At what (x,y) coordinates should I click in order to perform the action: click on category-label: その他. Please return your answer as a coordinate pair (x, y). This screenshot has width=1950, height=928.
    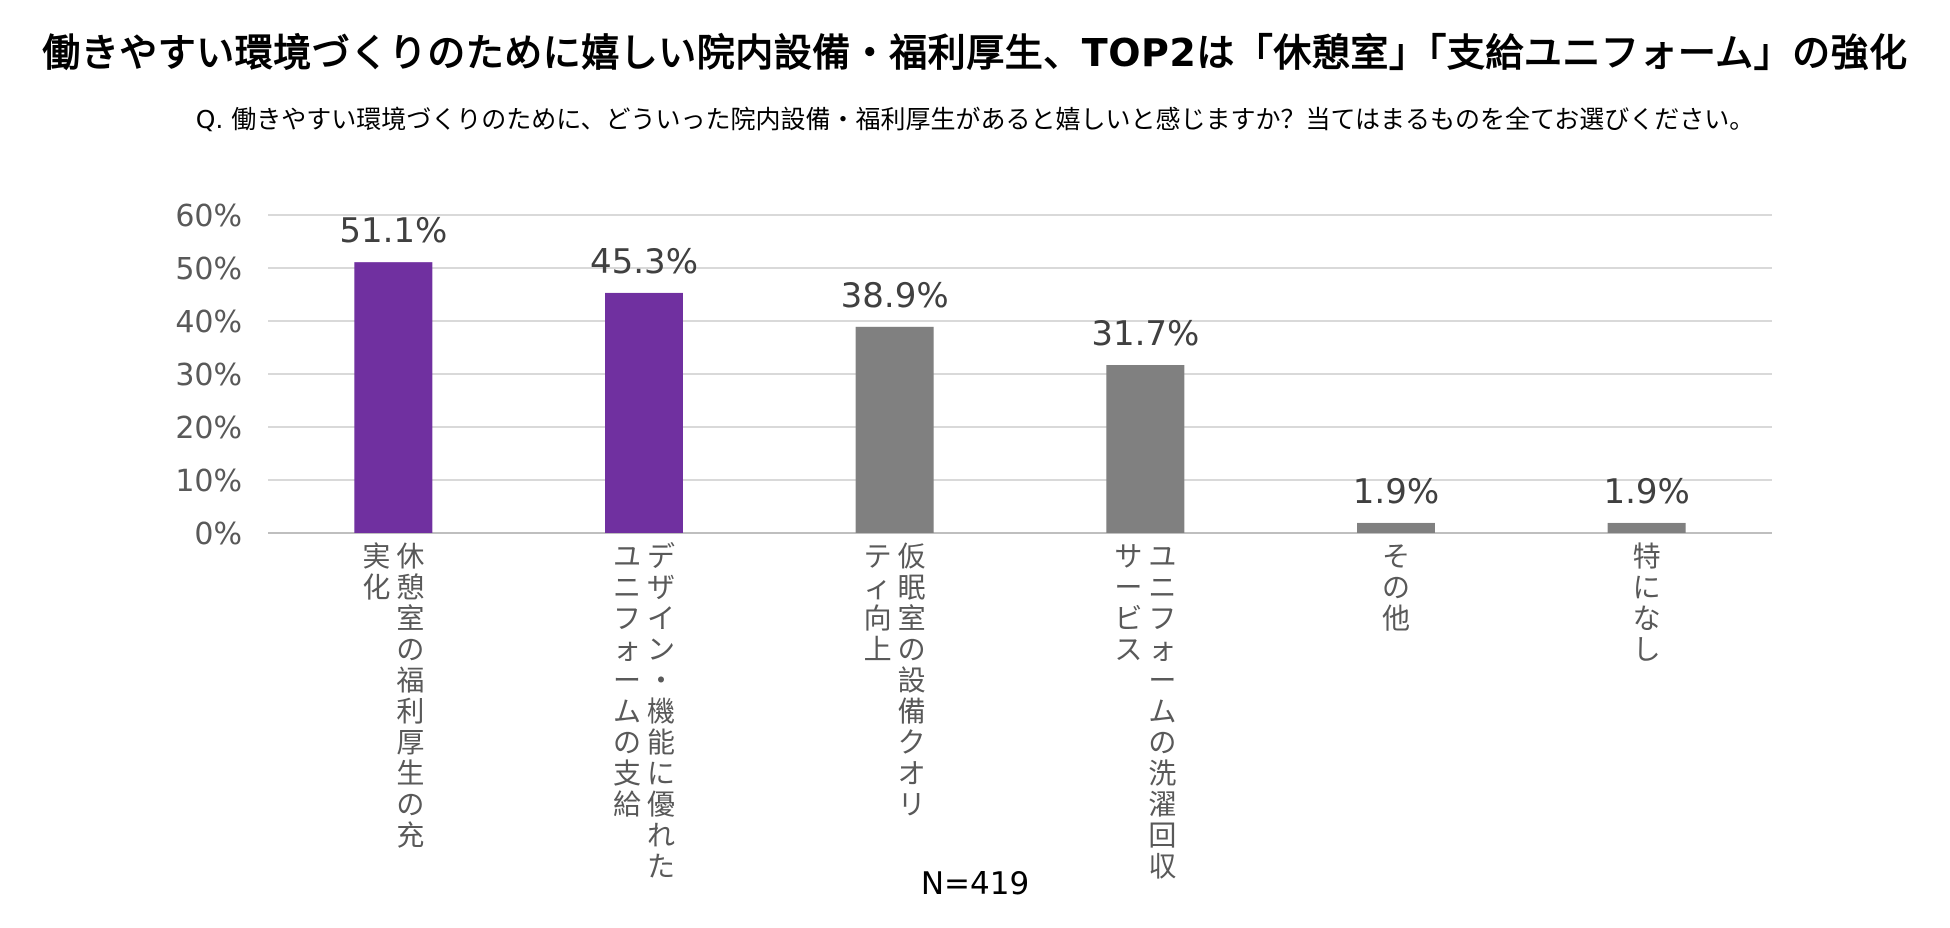
    Looking at the image, I should click on (1396, 587).